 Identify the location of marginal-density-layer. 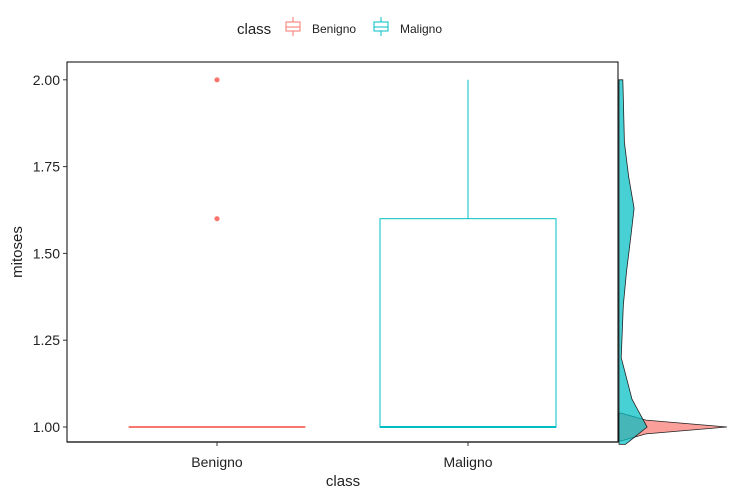
(673, 262).